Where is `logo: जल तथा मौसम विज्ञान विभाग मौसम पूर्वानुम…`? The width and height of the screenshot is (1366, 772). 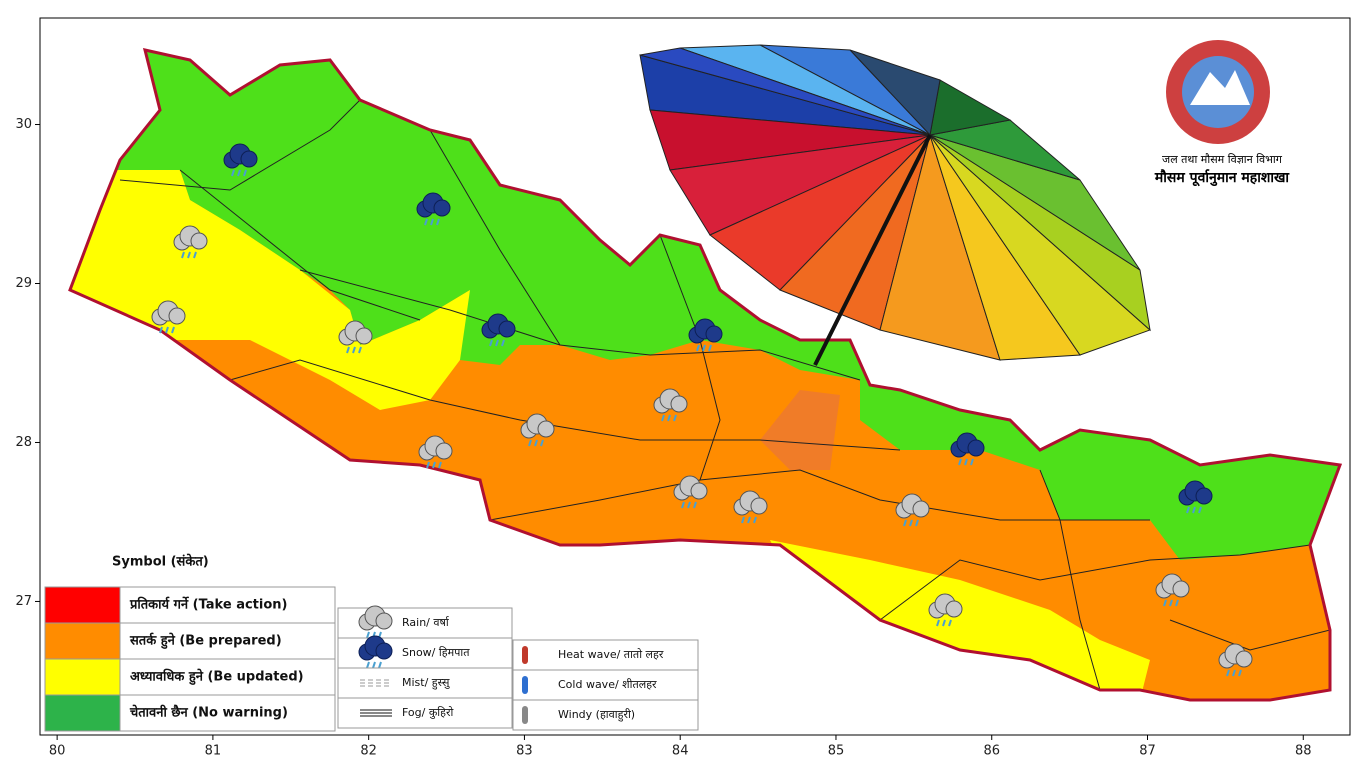
logo: जल तथा मौसम विज्ञान विभाग मौसम पूर्वानुम… is located at coordinates (1222, 113).